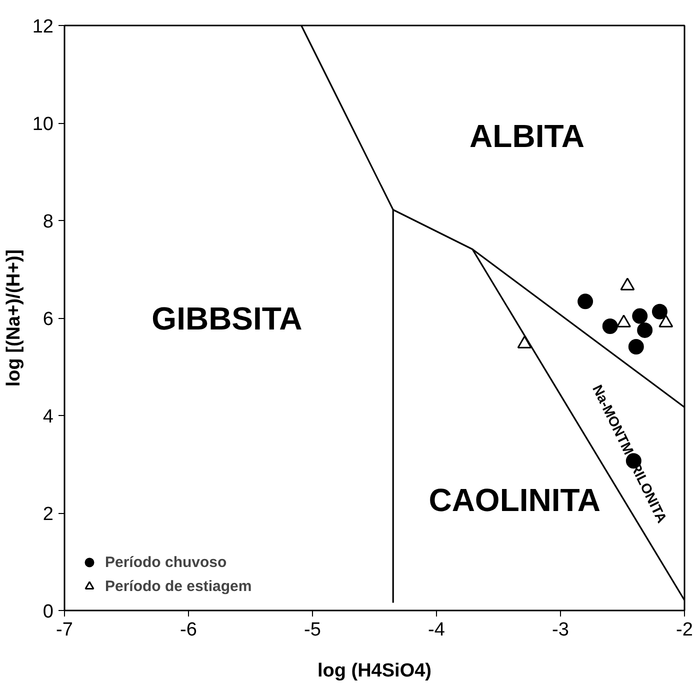  I want to click on annotation: GIBBSITA, so click(227, 318).